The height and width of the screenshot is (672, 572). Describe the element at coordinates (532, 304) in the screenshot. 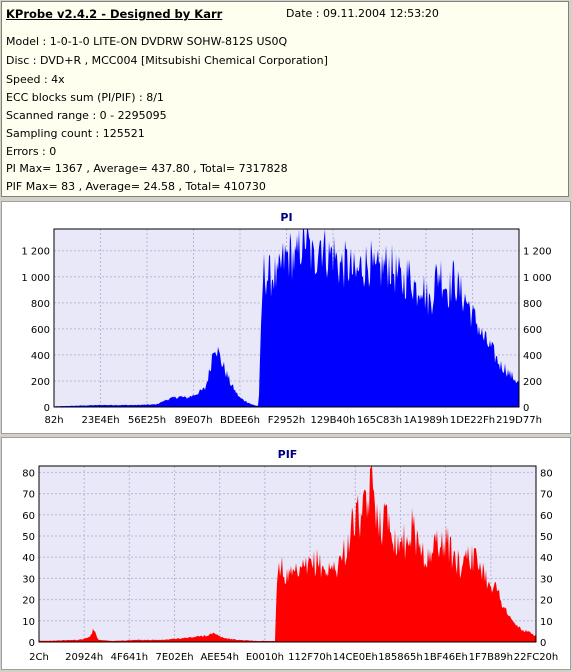

I see `y-tick-label-right: 800` at that location.